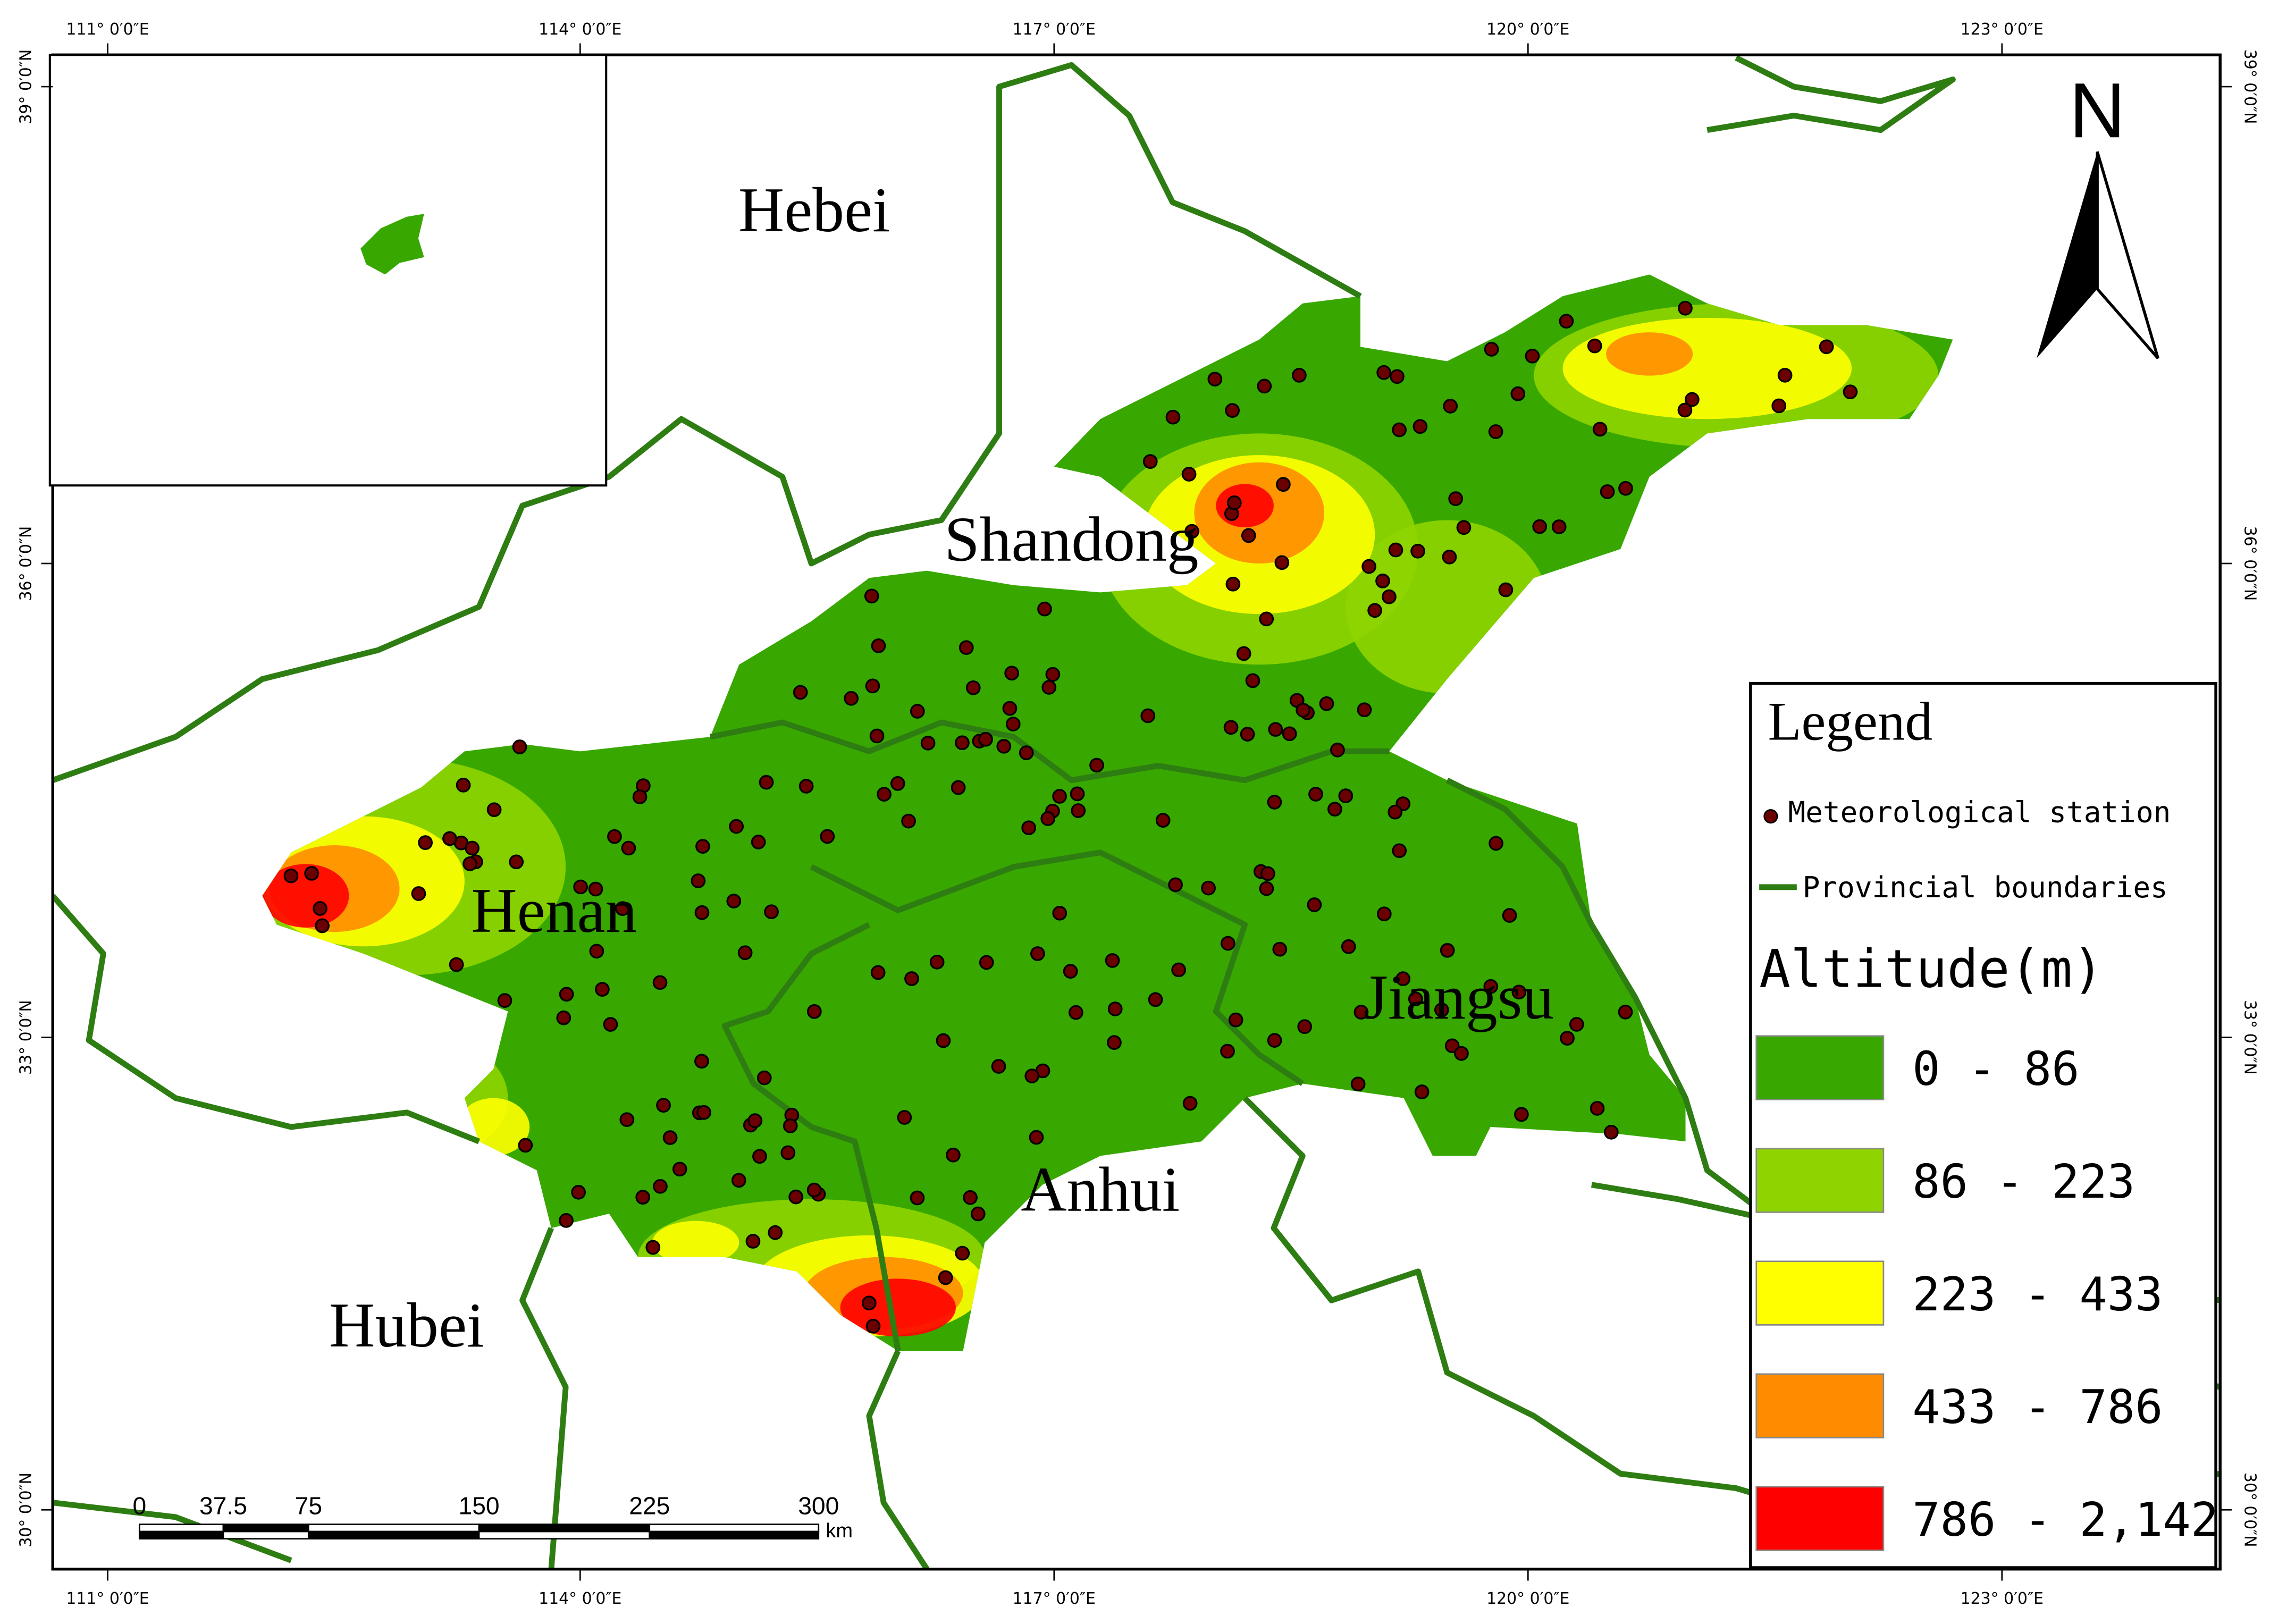 This screenshot has height=1624, width=2270. What do you see at coordinates (1820, 1067) in the screenshot?
I see `legend-swatch` at bounding box center [1820, 1067].